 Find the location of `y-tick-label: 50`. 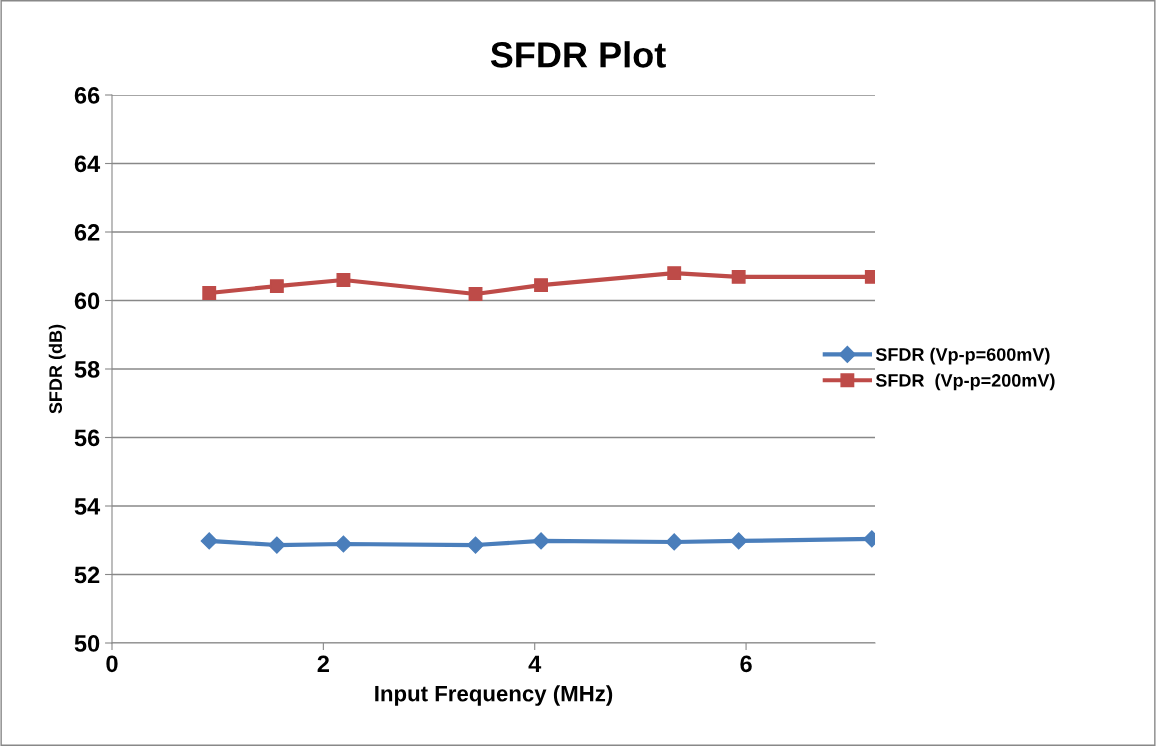

y-tick-label: 50 is located at coordinates (87, 643).